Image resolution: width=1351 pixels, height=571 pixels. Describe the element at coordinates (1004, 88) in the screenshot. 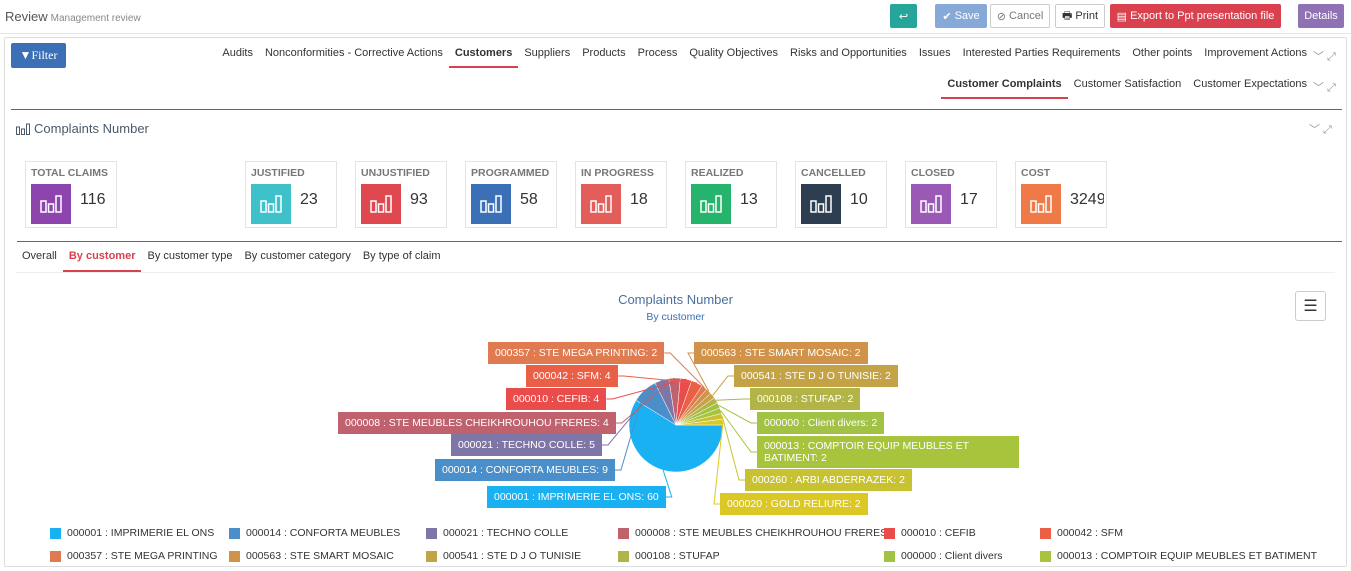

I see `subtab-customer-complaints: Customer Complaints` at that location.